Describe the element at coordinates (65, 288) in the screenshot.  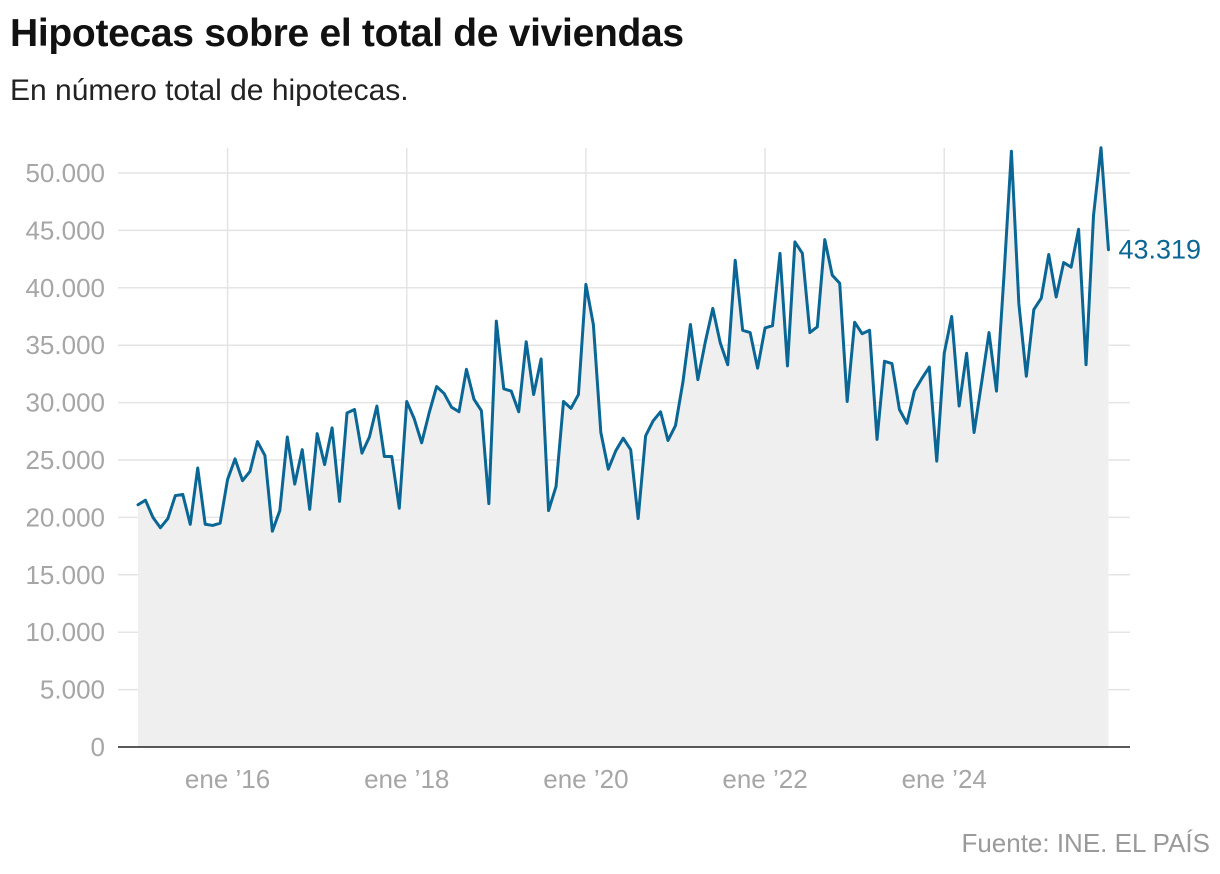
I see `y-tick-label: 40.000` at that location.